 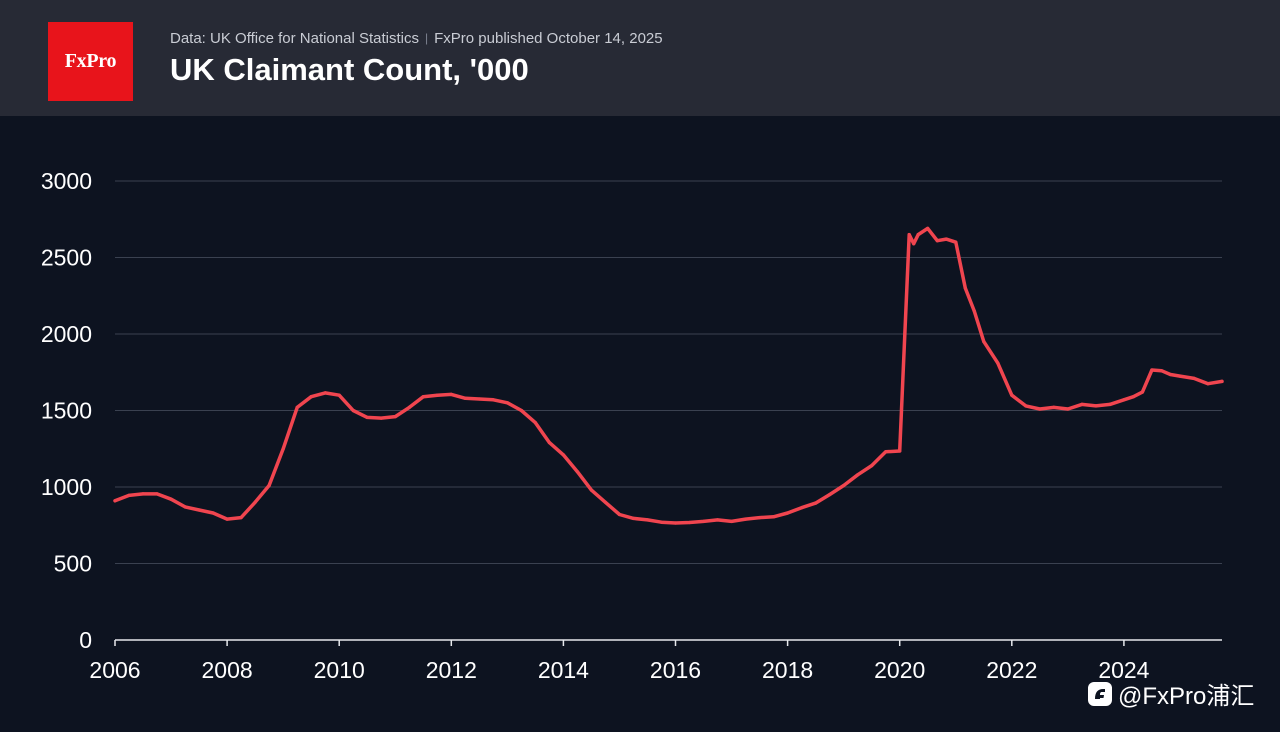 What do you see at coordinates (73, 564) in the screenshot?
I see `y-tick-label-500: 500` at bounding box center [73, 564].